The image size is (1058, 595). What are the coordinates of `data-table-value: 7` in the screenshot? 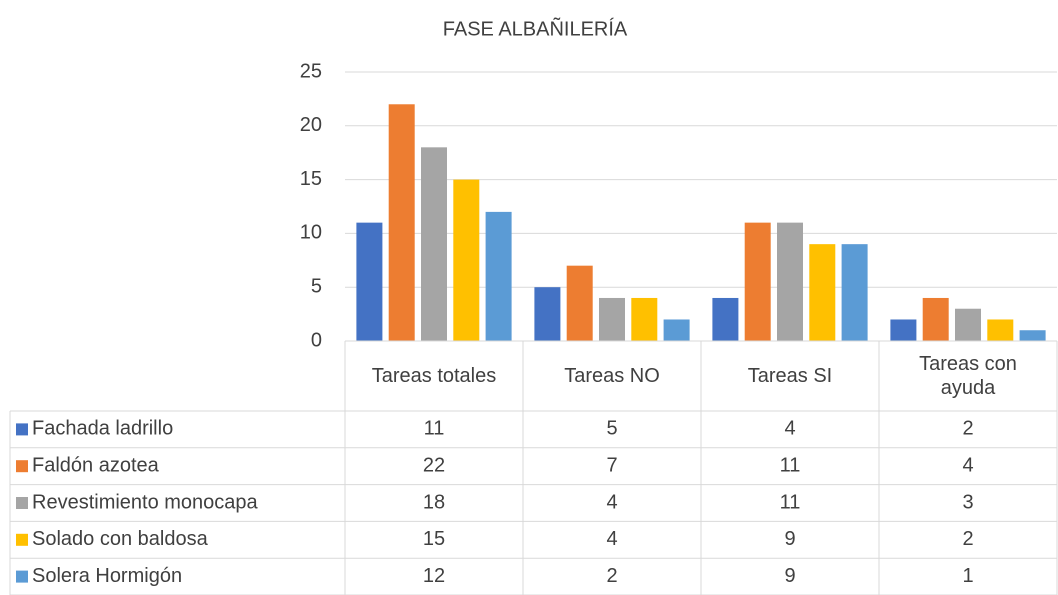 It's located at (611, 465).